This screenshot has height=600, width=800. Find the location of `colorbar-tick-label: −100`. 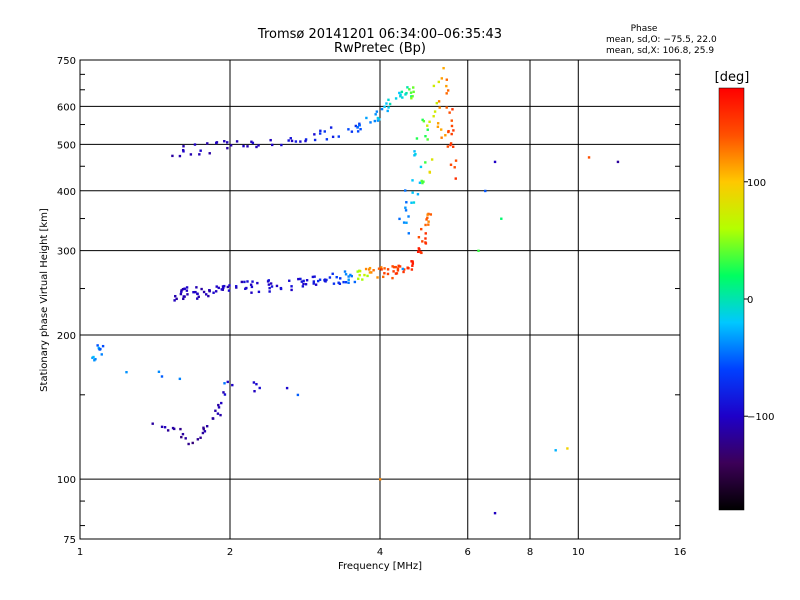

colorbar-tick-label: −100 is located at coordinates (760, 417).